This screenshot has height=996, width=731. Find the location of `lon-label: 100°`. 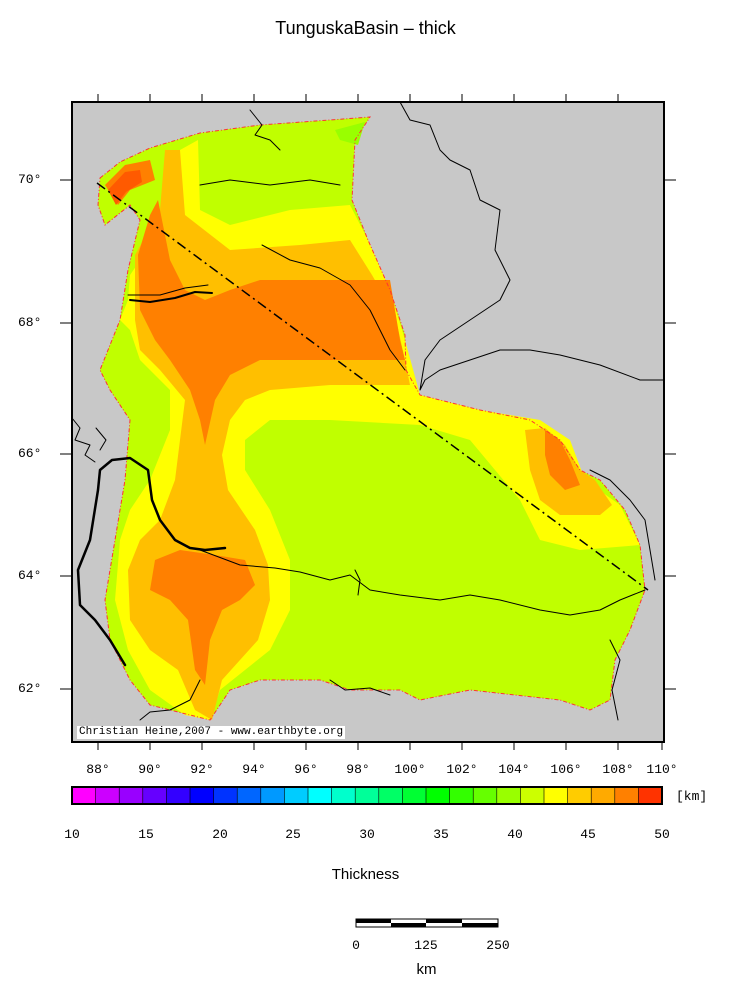

lon-label: 100° is located at coordinates (410, 769).